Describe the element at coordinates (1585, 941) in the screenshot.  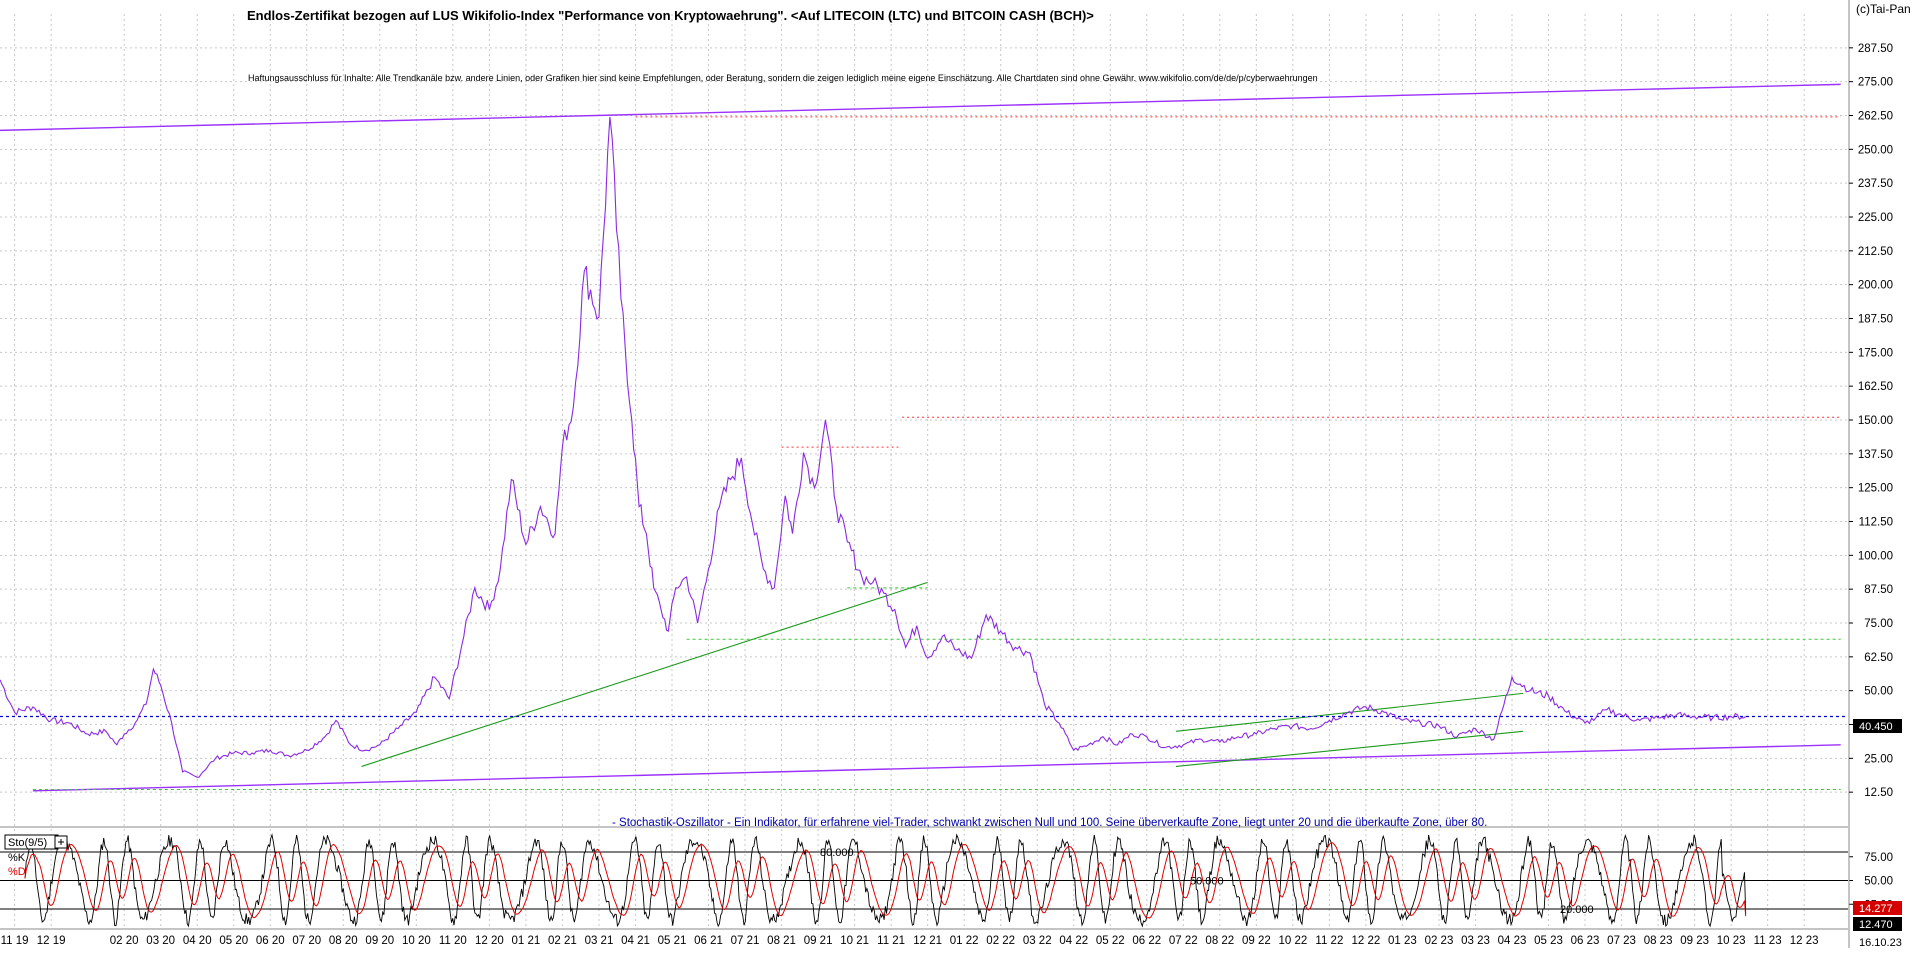
I see `time-tick-label: 06 23` at that location.